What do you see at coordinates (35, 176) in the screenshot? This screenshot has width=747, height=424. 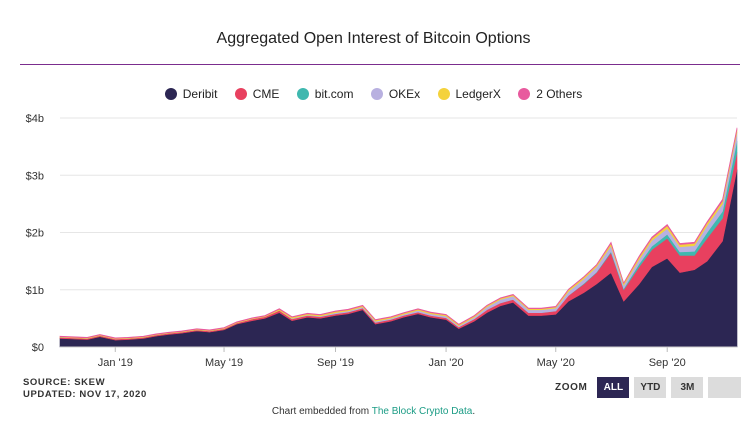 I see `y-tick-label: $3b` at bounding box center [35, 176].